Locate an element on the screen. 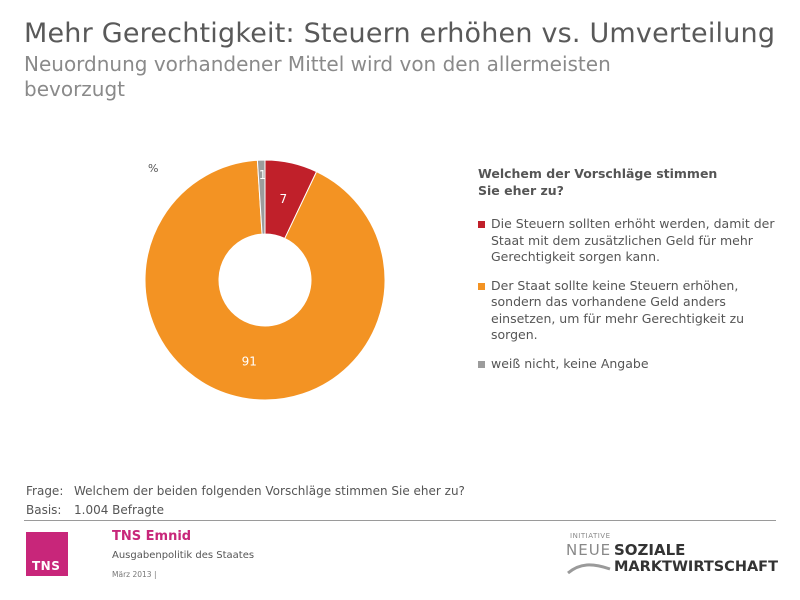 This screenshot has height=600, width=800. tns-logo: TNS is located at coordinates (47, 554).